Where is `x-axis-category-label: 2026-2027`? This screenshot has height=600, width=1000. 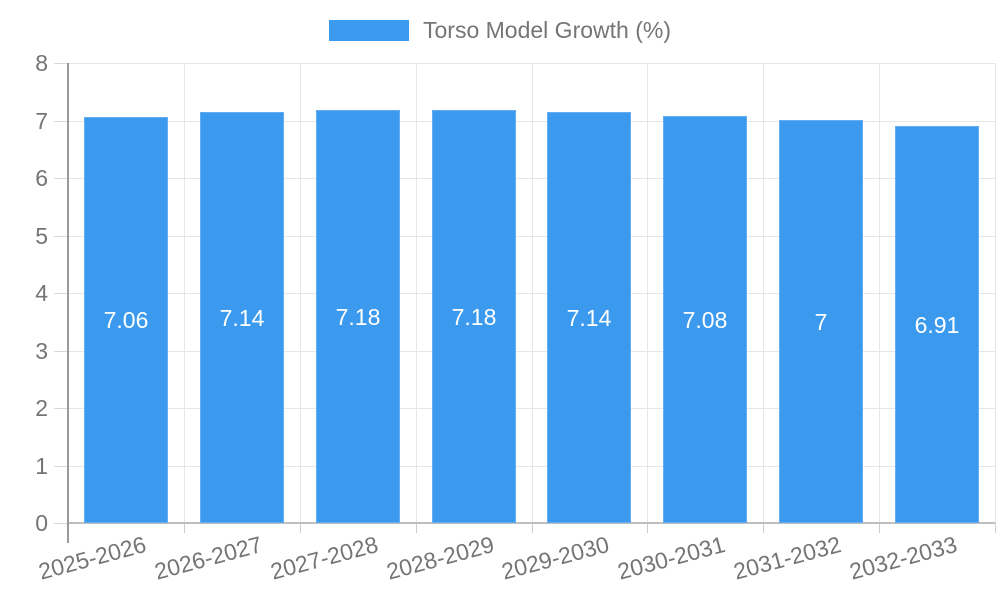
x-axis-category-label: 2026-2027 is located at coordinates (208, 558).